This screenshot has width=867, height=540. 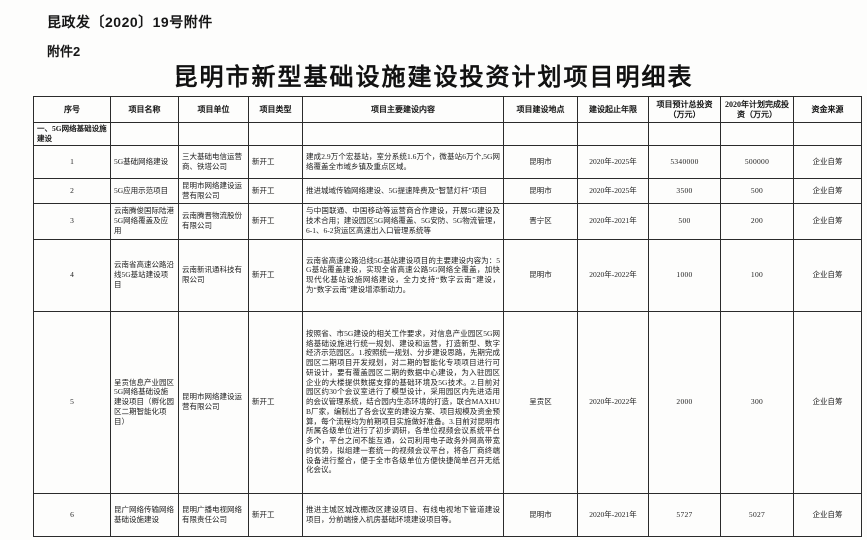 I want to click on cell-2020-investment: 500, so click(x=757, y=190).